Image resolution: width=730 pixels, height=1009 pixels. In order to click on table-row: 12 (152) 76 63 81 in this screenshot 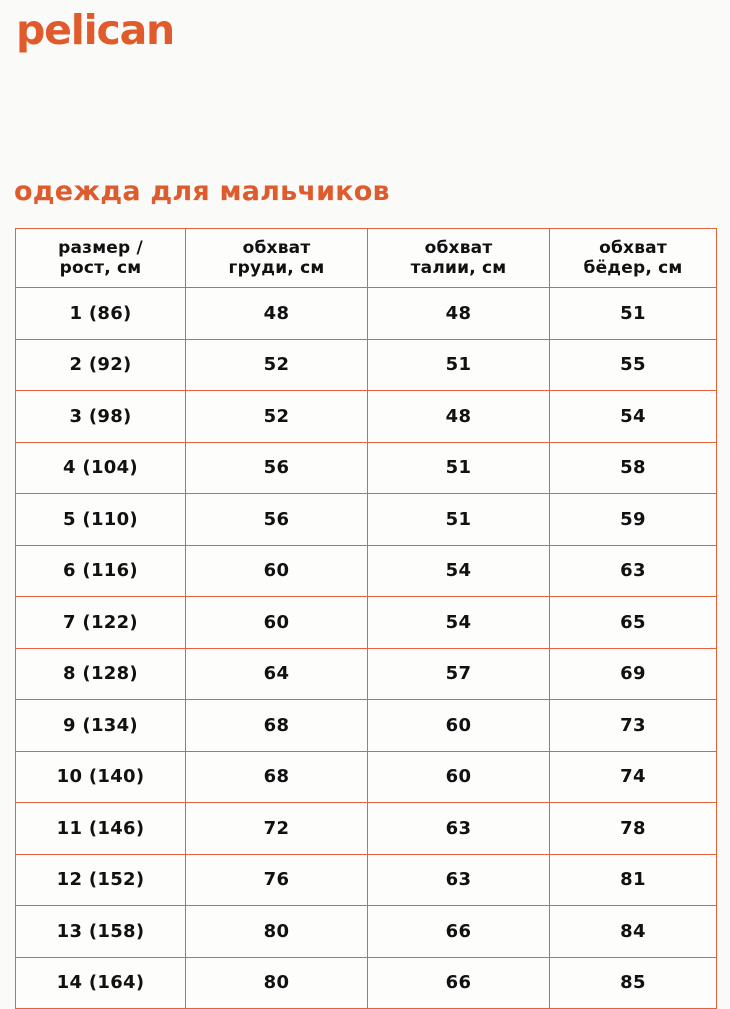, I will do `click(366, 879)`.